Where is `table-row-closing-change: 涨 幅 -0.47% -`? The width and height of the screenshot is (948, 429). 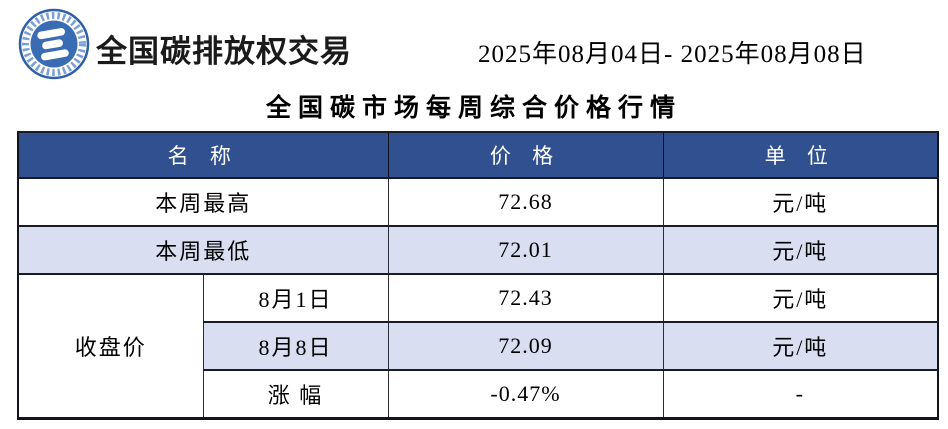 table-row-closing-change: 涨 幅 -0.47% - is located at coordinates (478, 393).